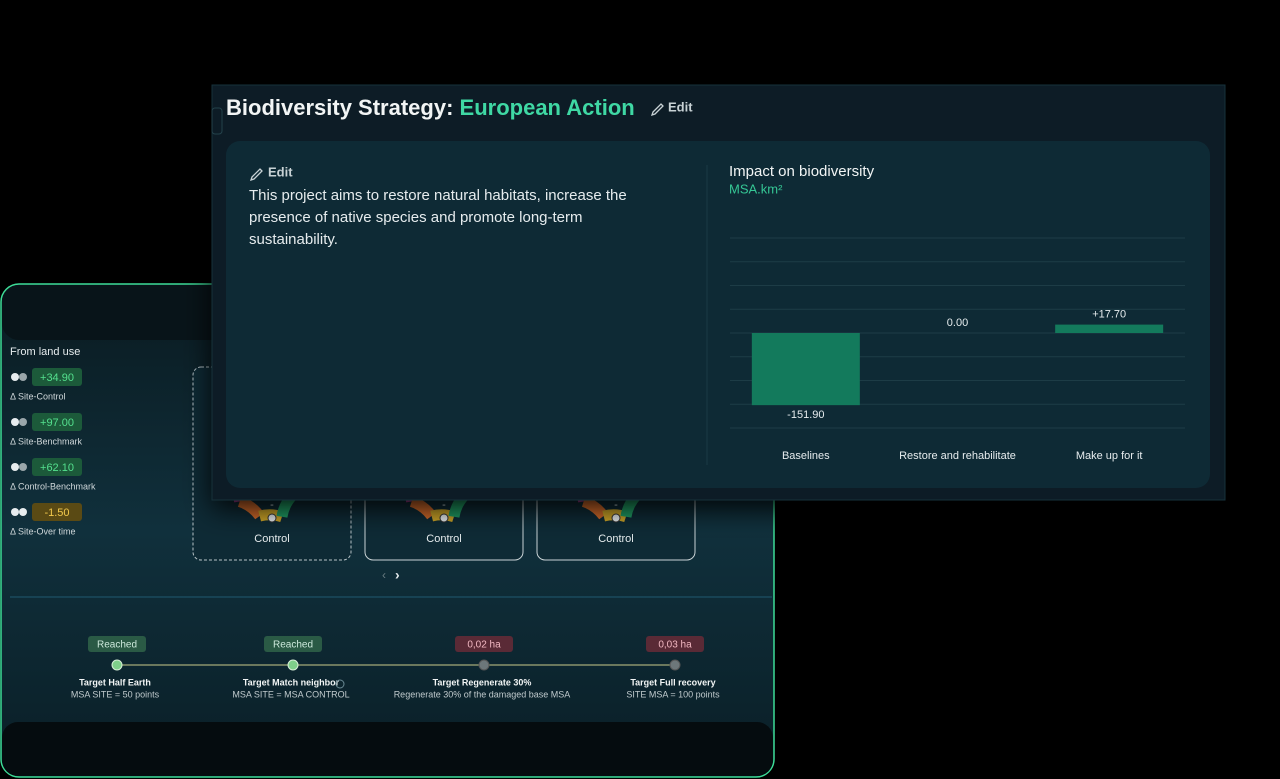  Describe the element at coordinates (482, 694) in the screenshot. I see `target-desc: Regenerate 30% of the damaged base MSA` at that location.